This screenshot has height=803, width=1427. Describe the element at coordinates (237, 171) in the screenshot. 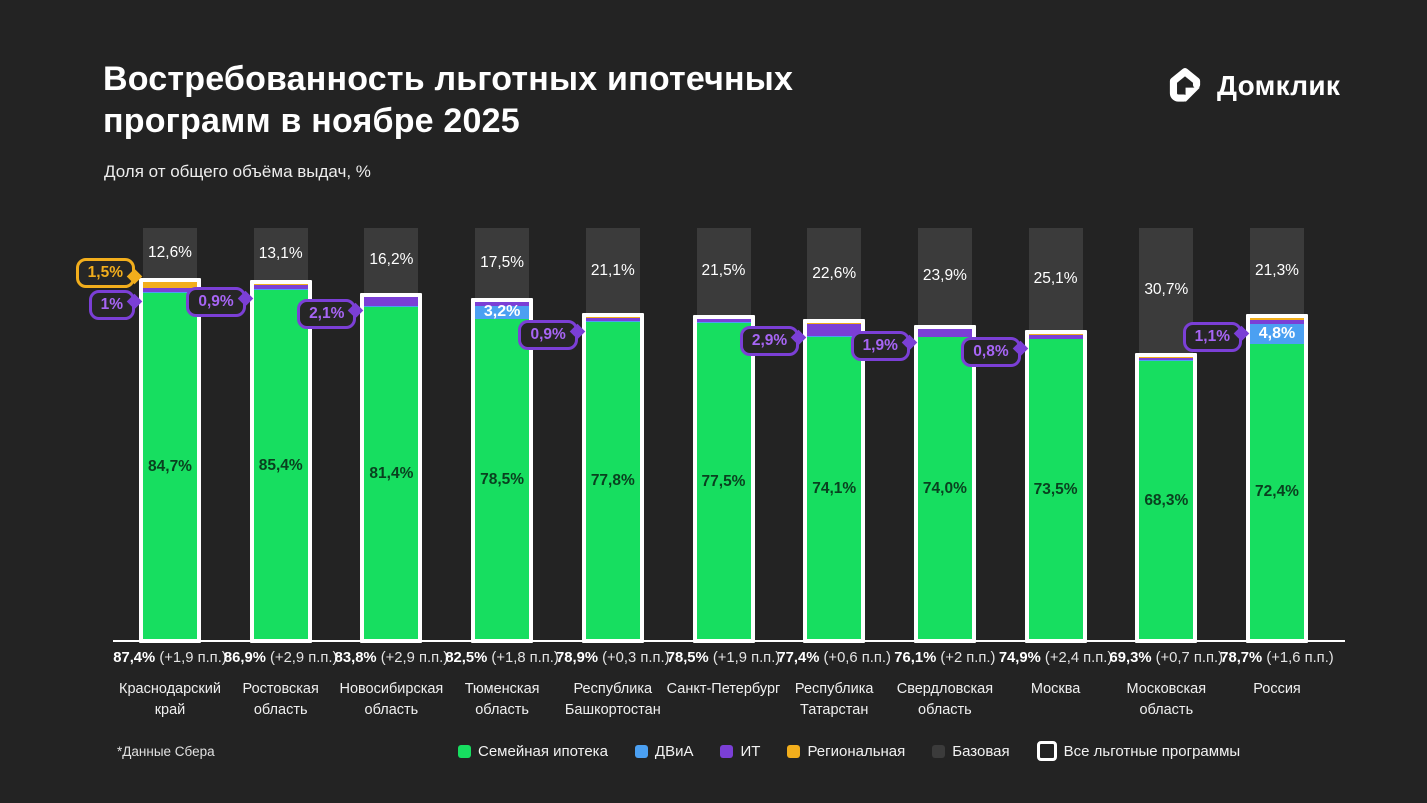

I see `page-subtitle: Доля от общего объёма выдач, %` at that location.